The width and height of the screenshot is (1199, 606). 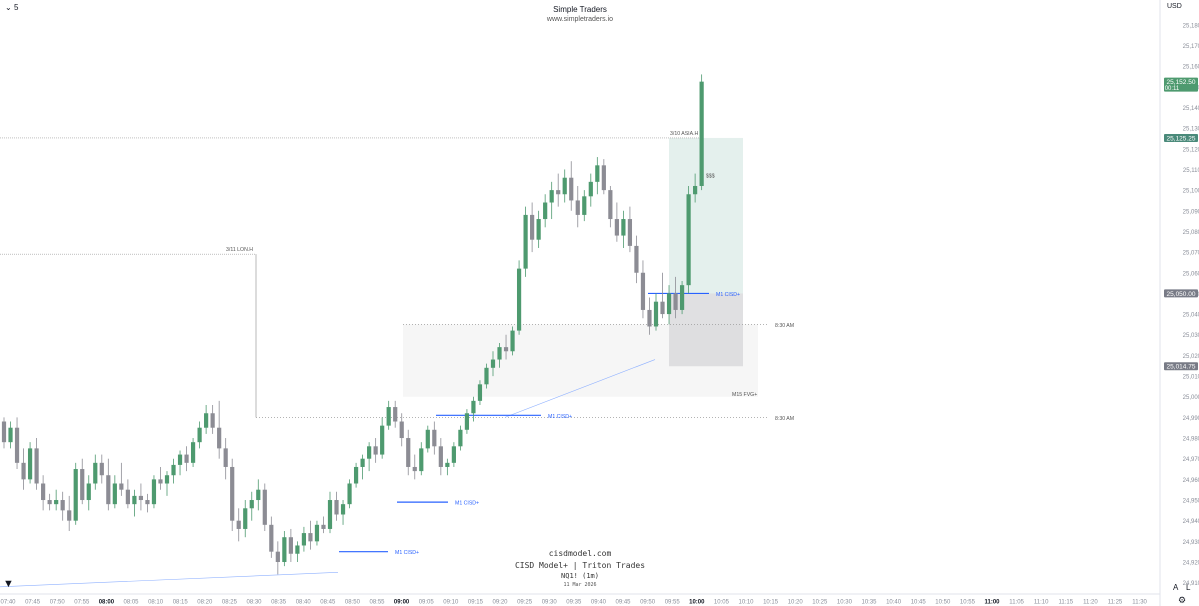 I want to click on x-tick-label: 08:55, so click(x=377, y=603).